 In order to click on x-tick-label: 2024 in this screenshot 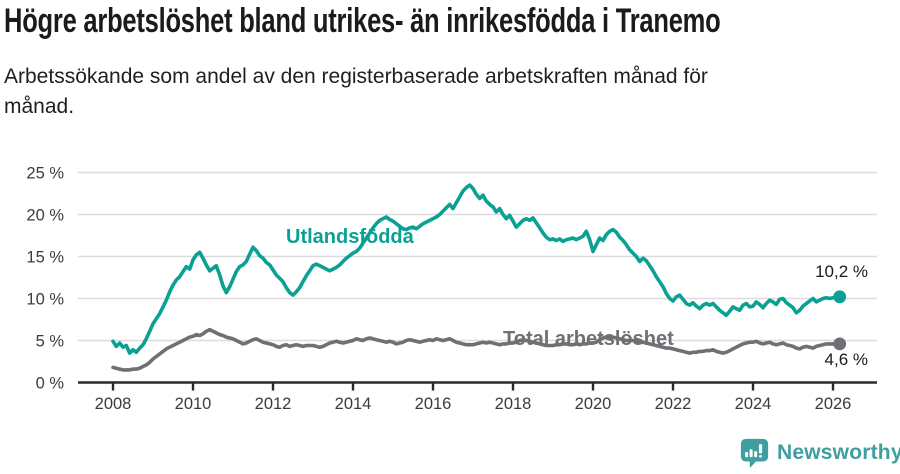, I will do `click(753, 404)`.